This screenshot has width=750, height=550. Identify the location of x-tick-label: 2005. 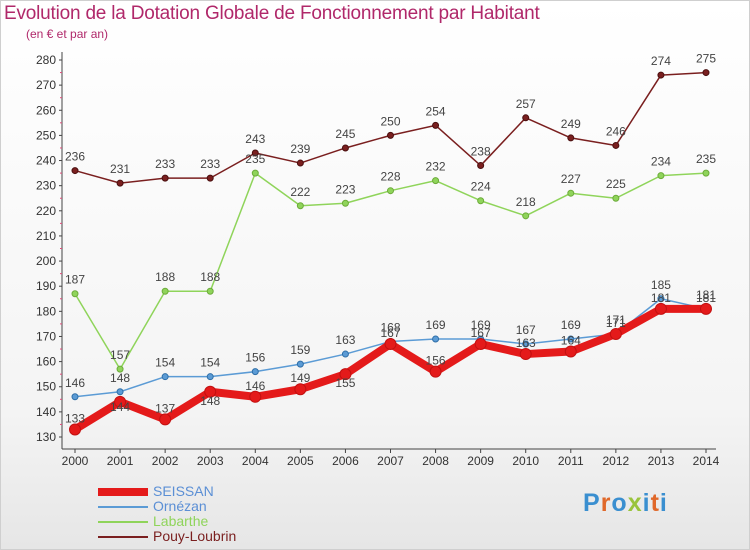
(300, 461).